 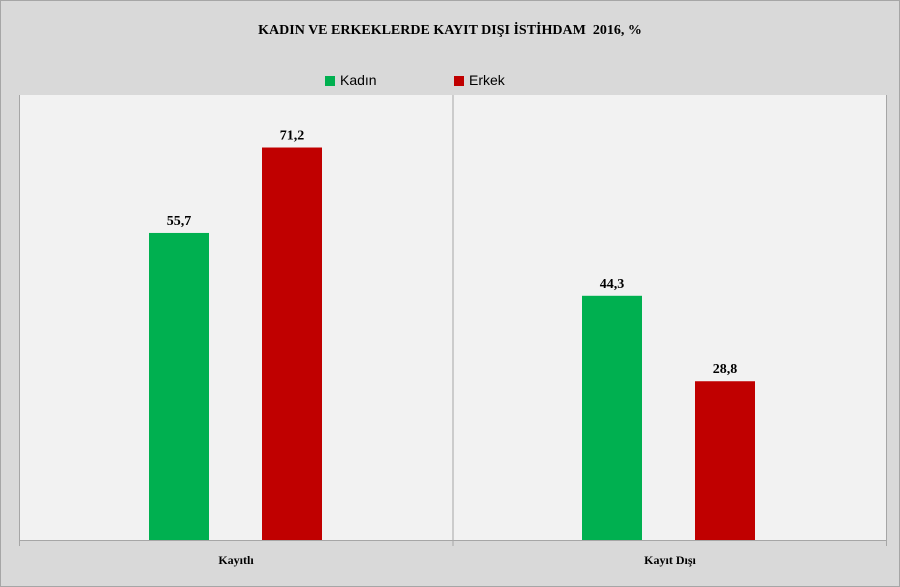 I want to click on legend-item-erkek: Erkek, so click(x=479, y=80).